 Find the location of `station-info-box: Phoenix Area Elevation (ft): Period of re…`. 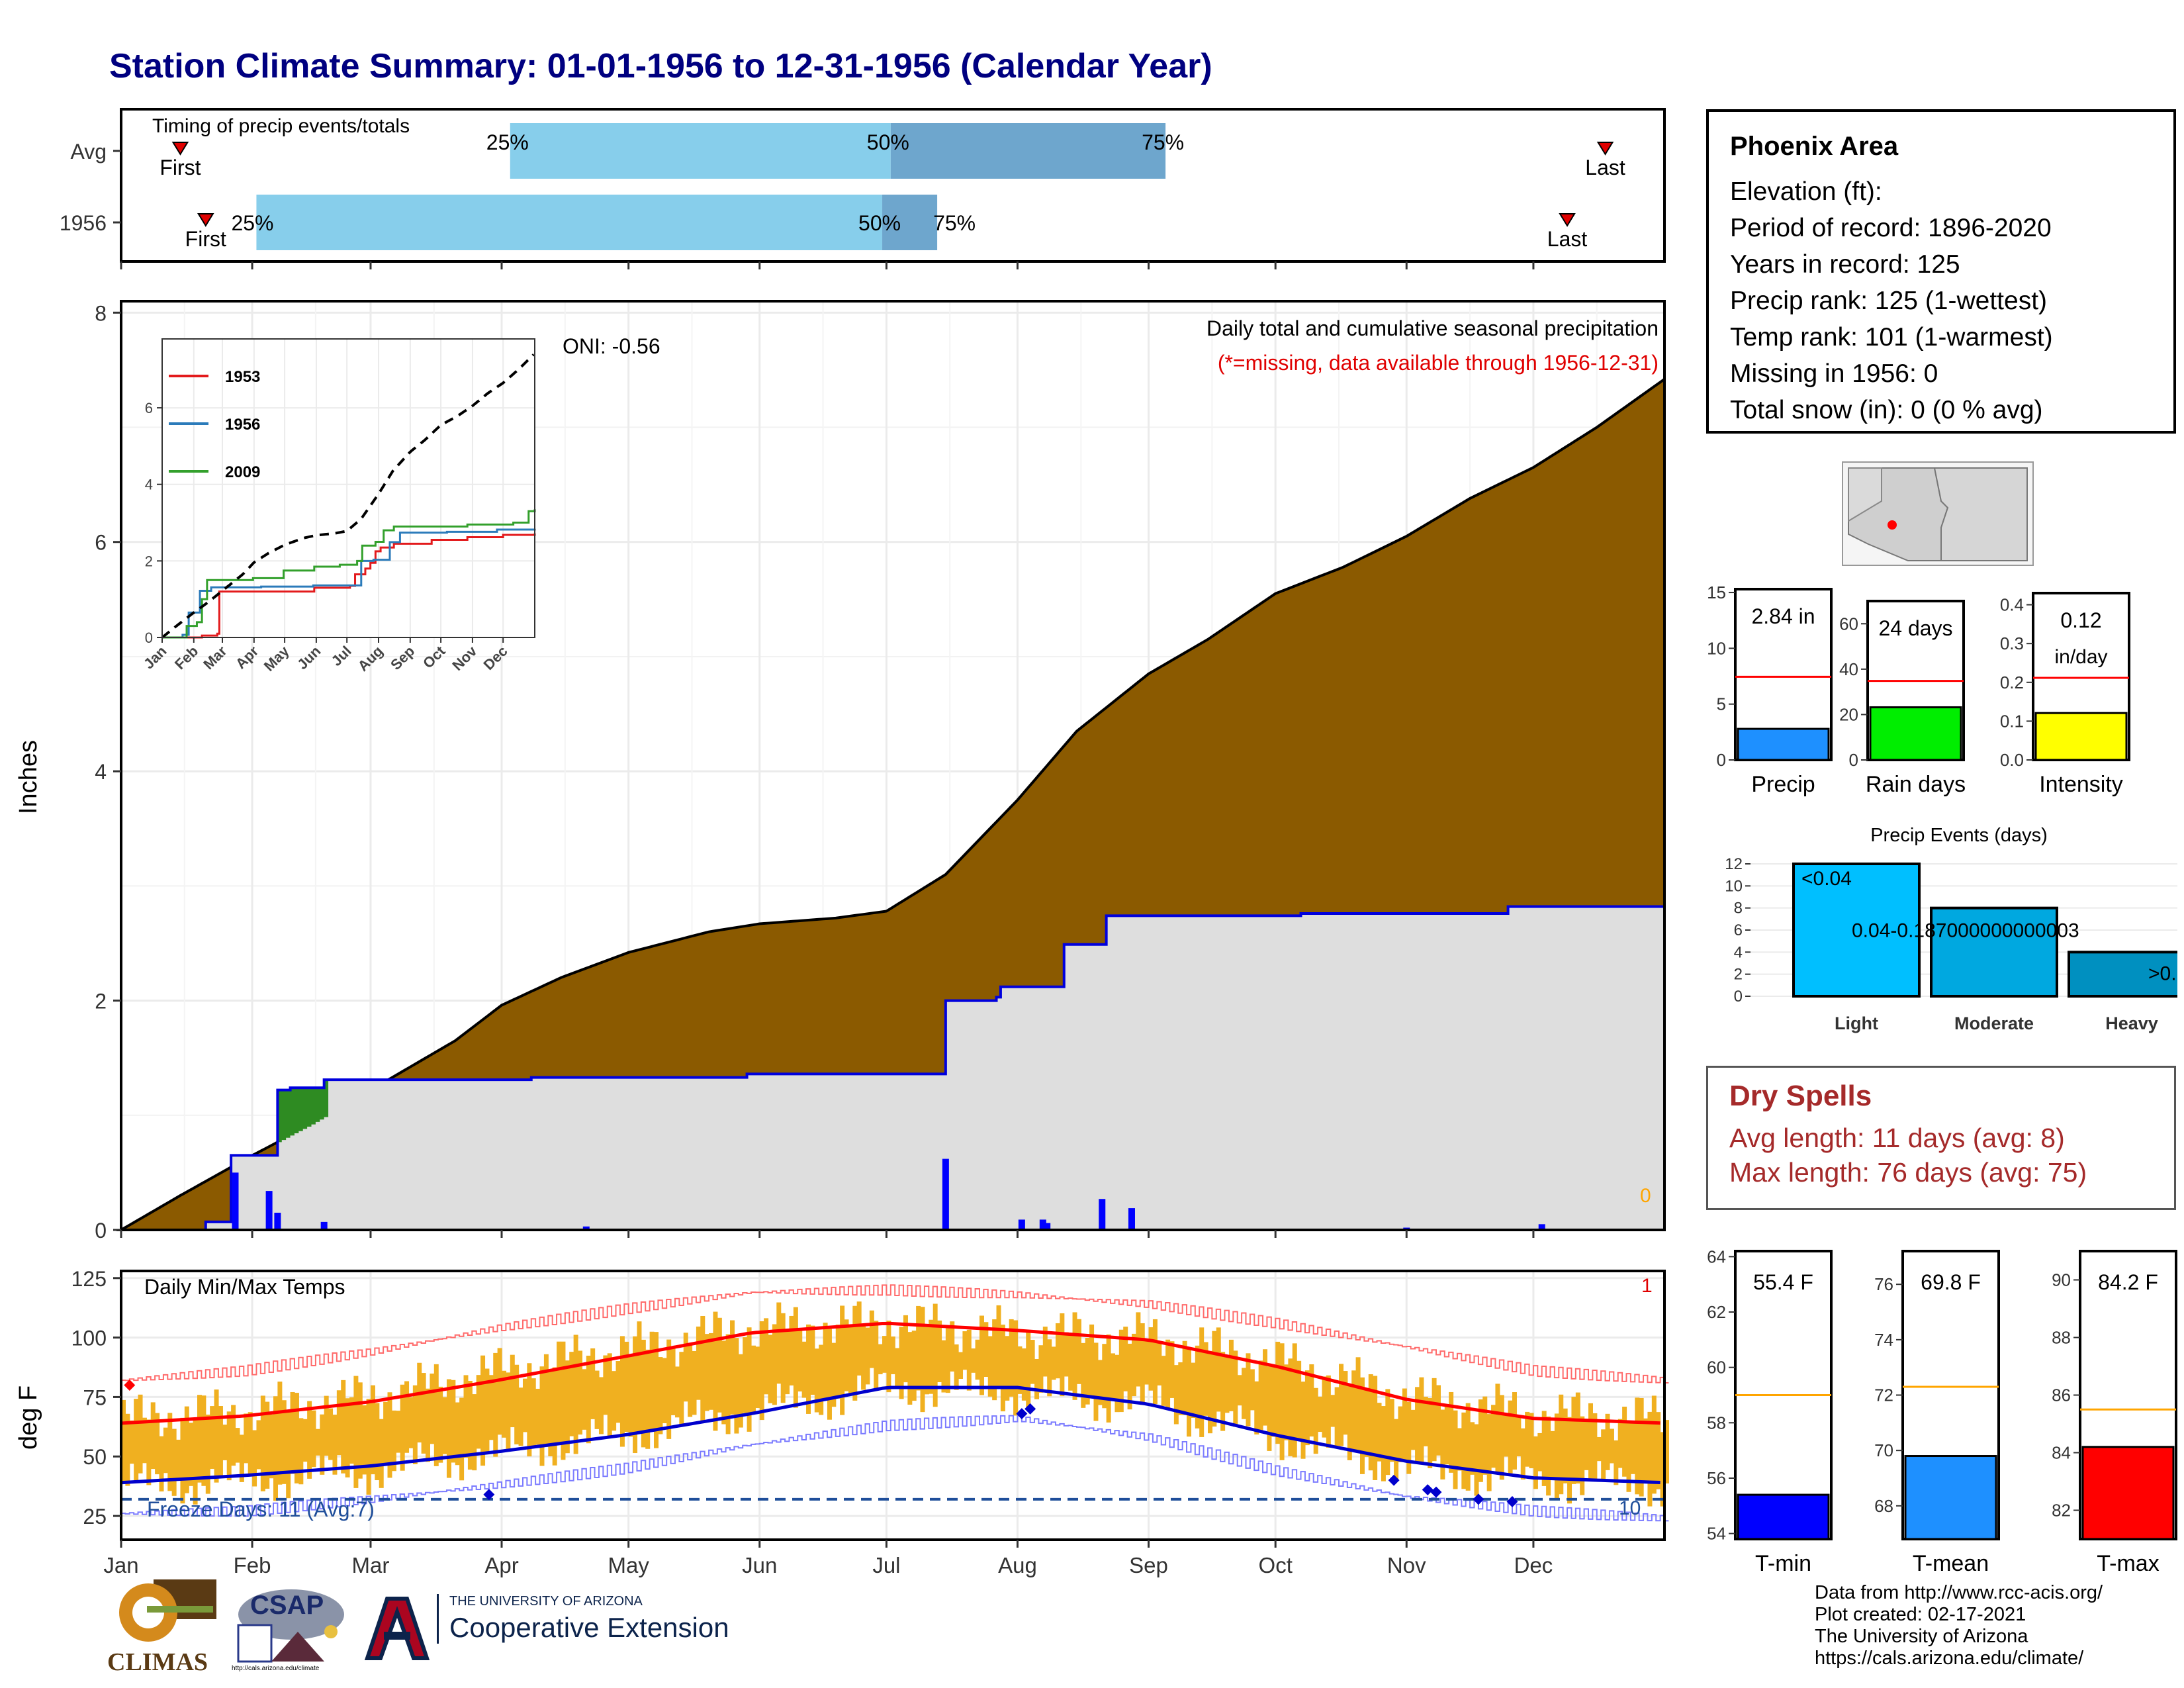

station-info-box: Phoenix Area Elevation (ft): Period of re… is located at coordinates (1941, 271).